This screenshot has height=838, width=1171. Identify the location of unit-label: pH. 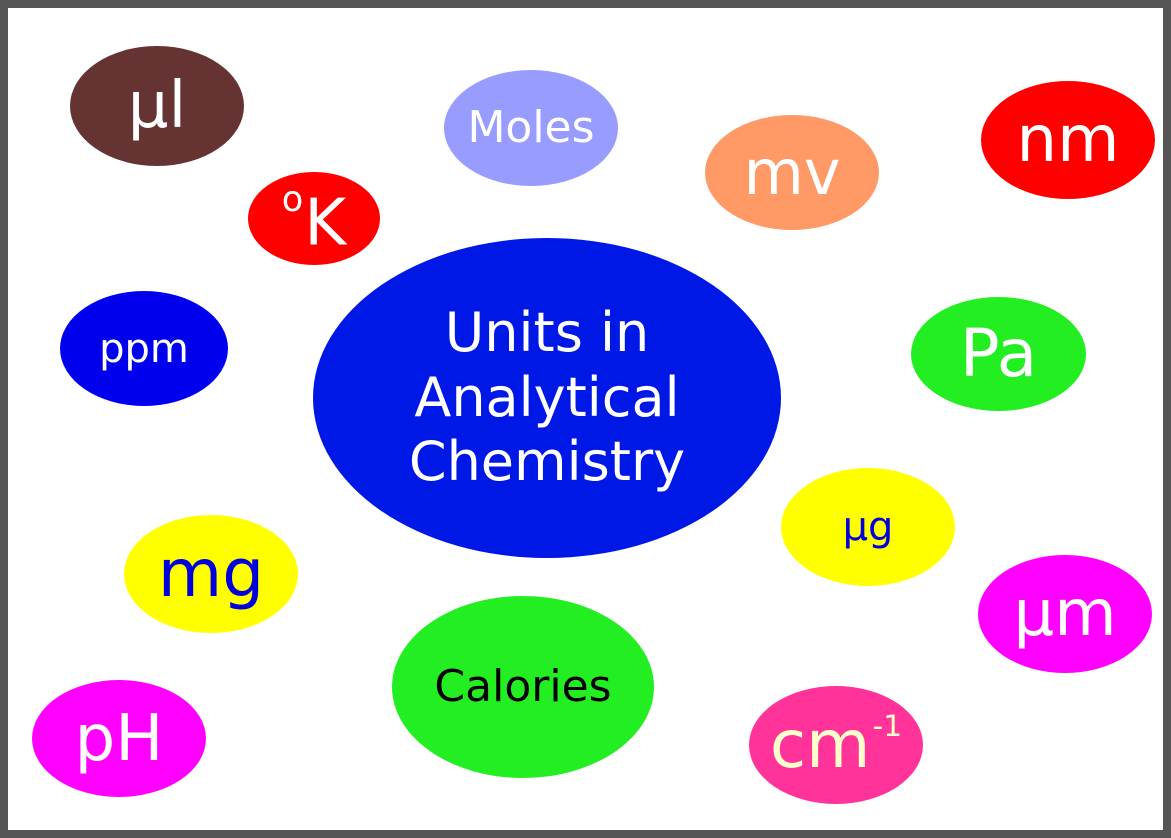
(119, 738).